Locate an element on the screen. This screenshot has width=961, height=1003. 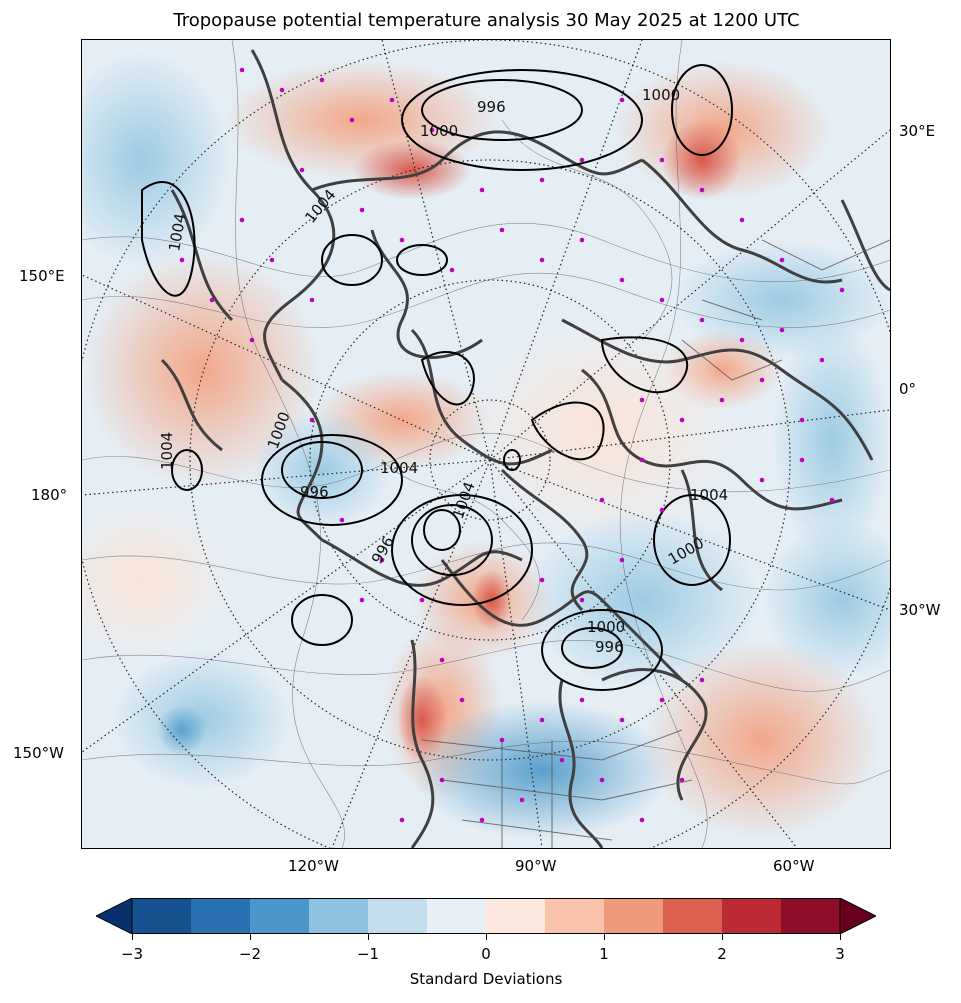
colorbar is located at coordinates (486, 916).